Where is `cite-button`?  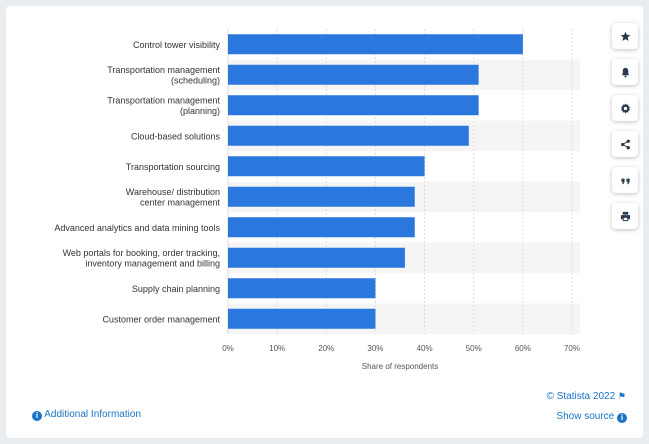
cite-button is located at coordinates (625, 180).